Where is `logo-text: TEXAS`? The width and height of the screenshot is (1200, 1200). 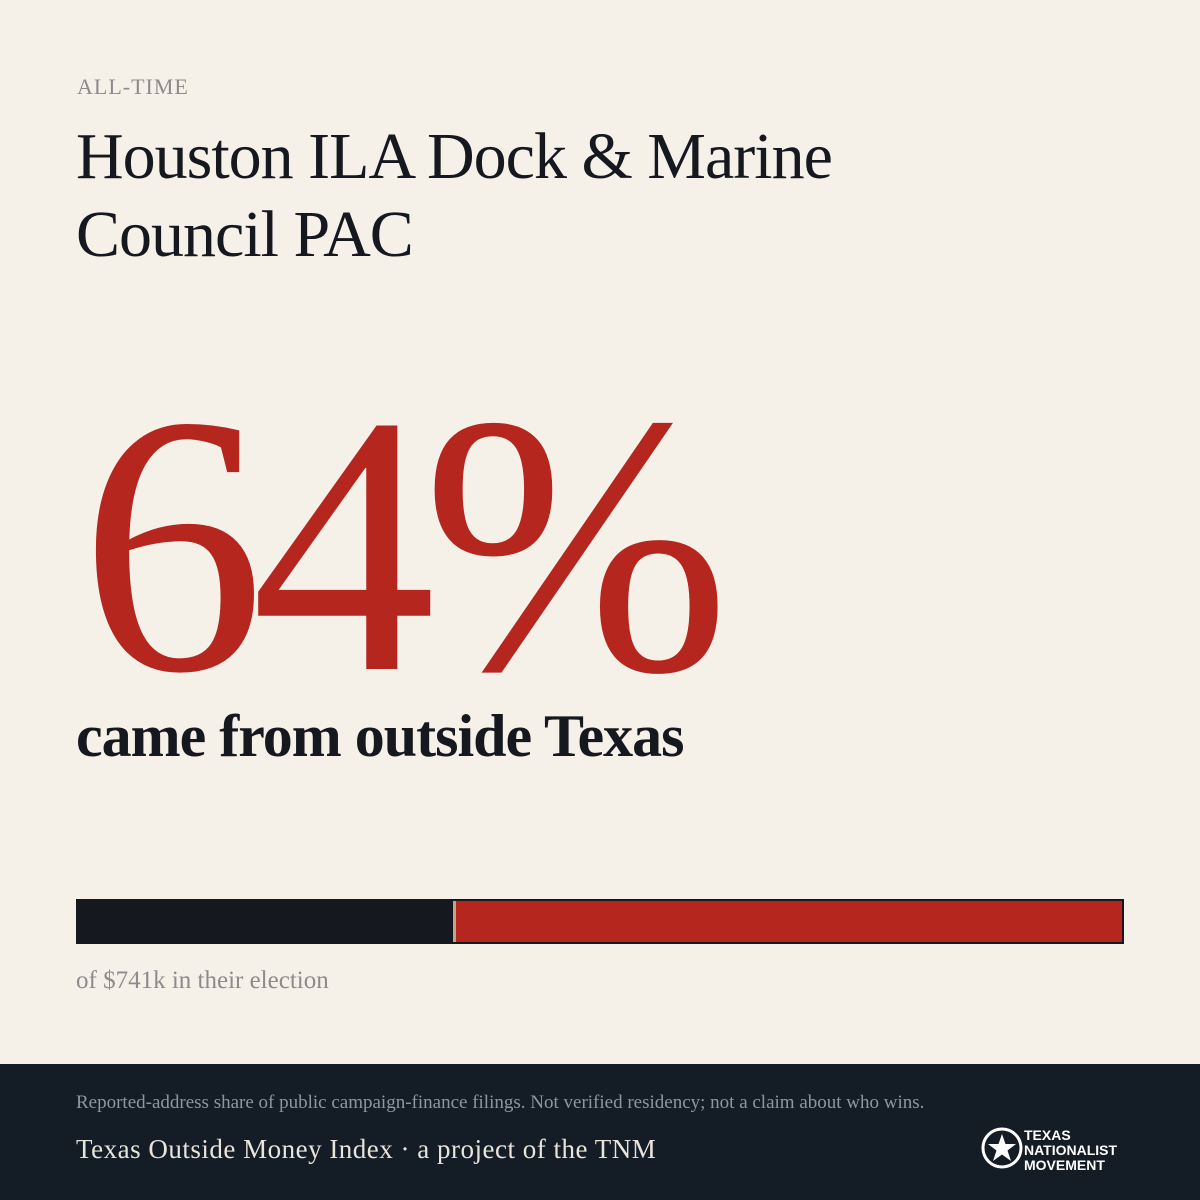
logo-text: TEXAS is located at coordinates (1047, 1135).